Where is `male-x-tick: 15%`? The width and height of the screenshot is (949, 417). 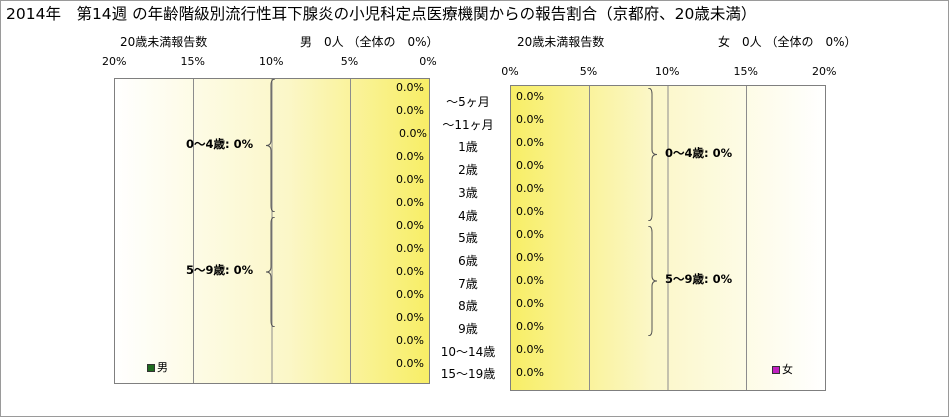 male-x-tick: 15% is located at coordinates (192, 61).